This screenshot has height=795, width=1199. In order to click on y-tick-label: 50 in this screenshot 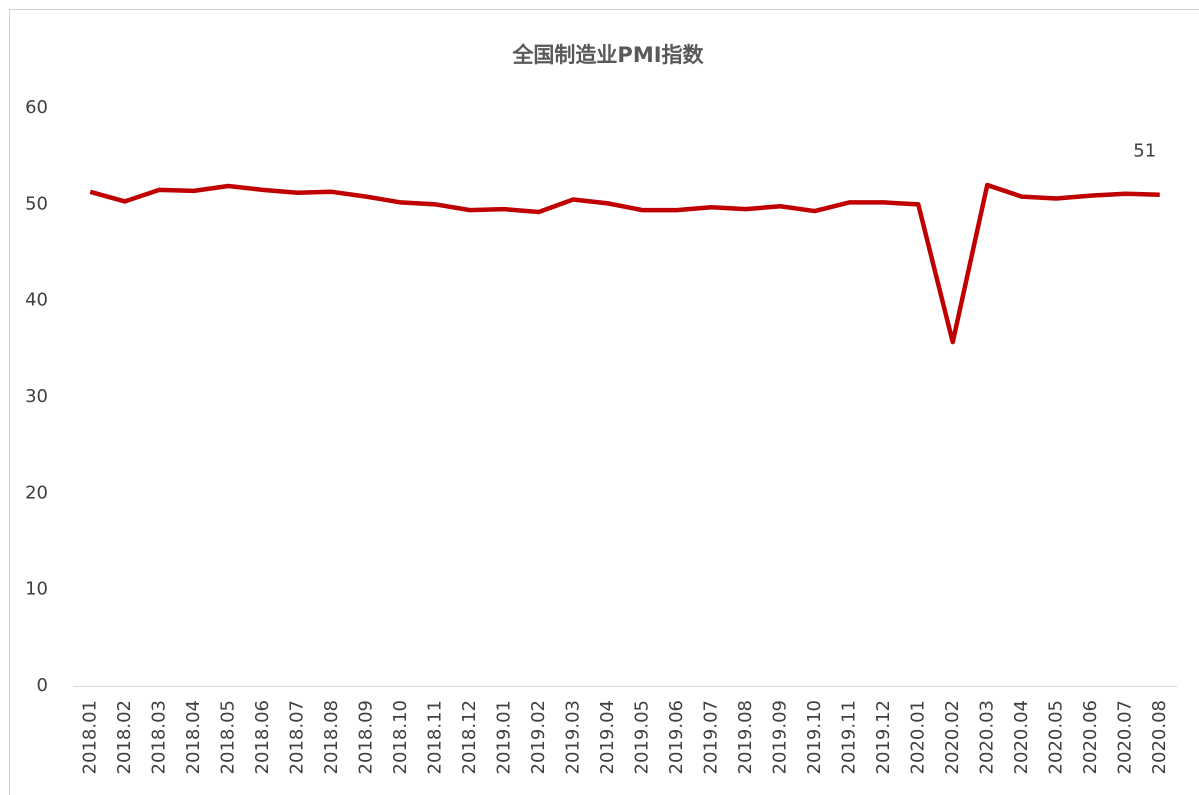, I will do `click(36, 203)`.